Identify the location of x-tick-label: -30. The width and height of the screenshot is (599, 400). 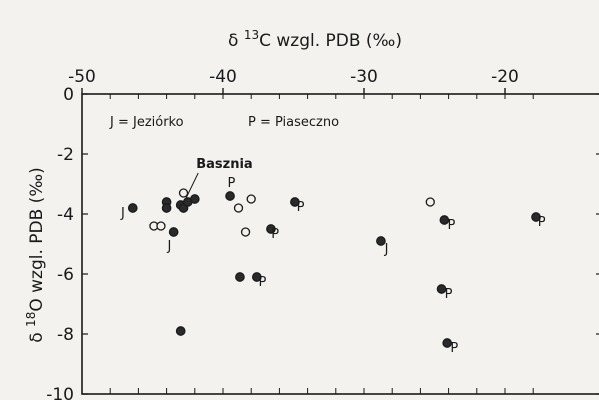
(364, 77).